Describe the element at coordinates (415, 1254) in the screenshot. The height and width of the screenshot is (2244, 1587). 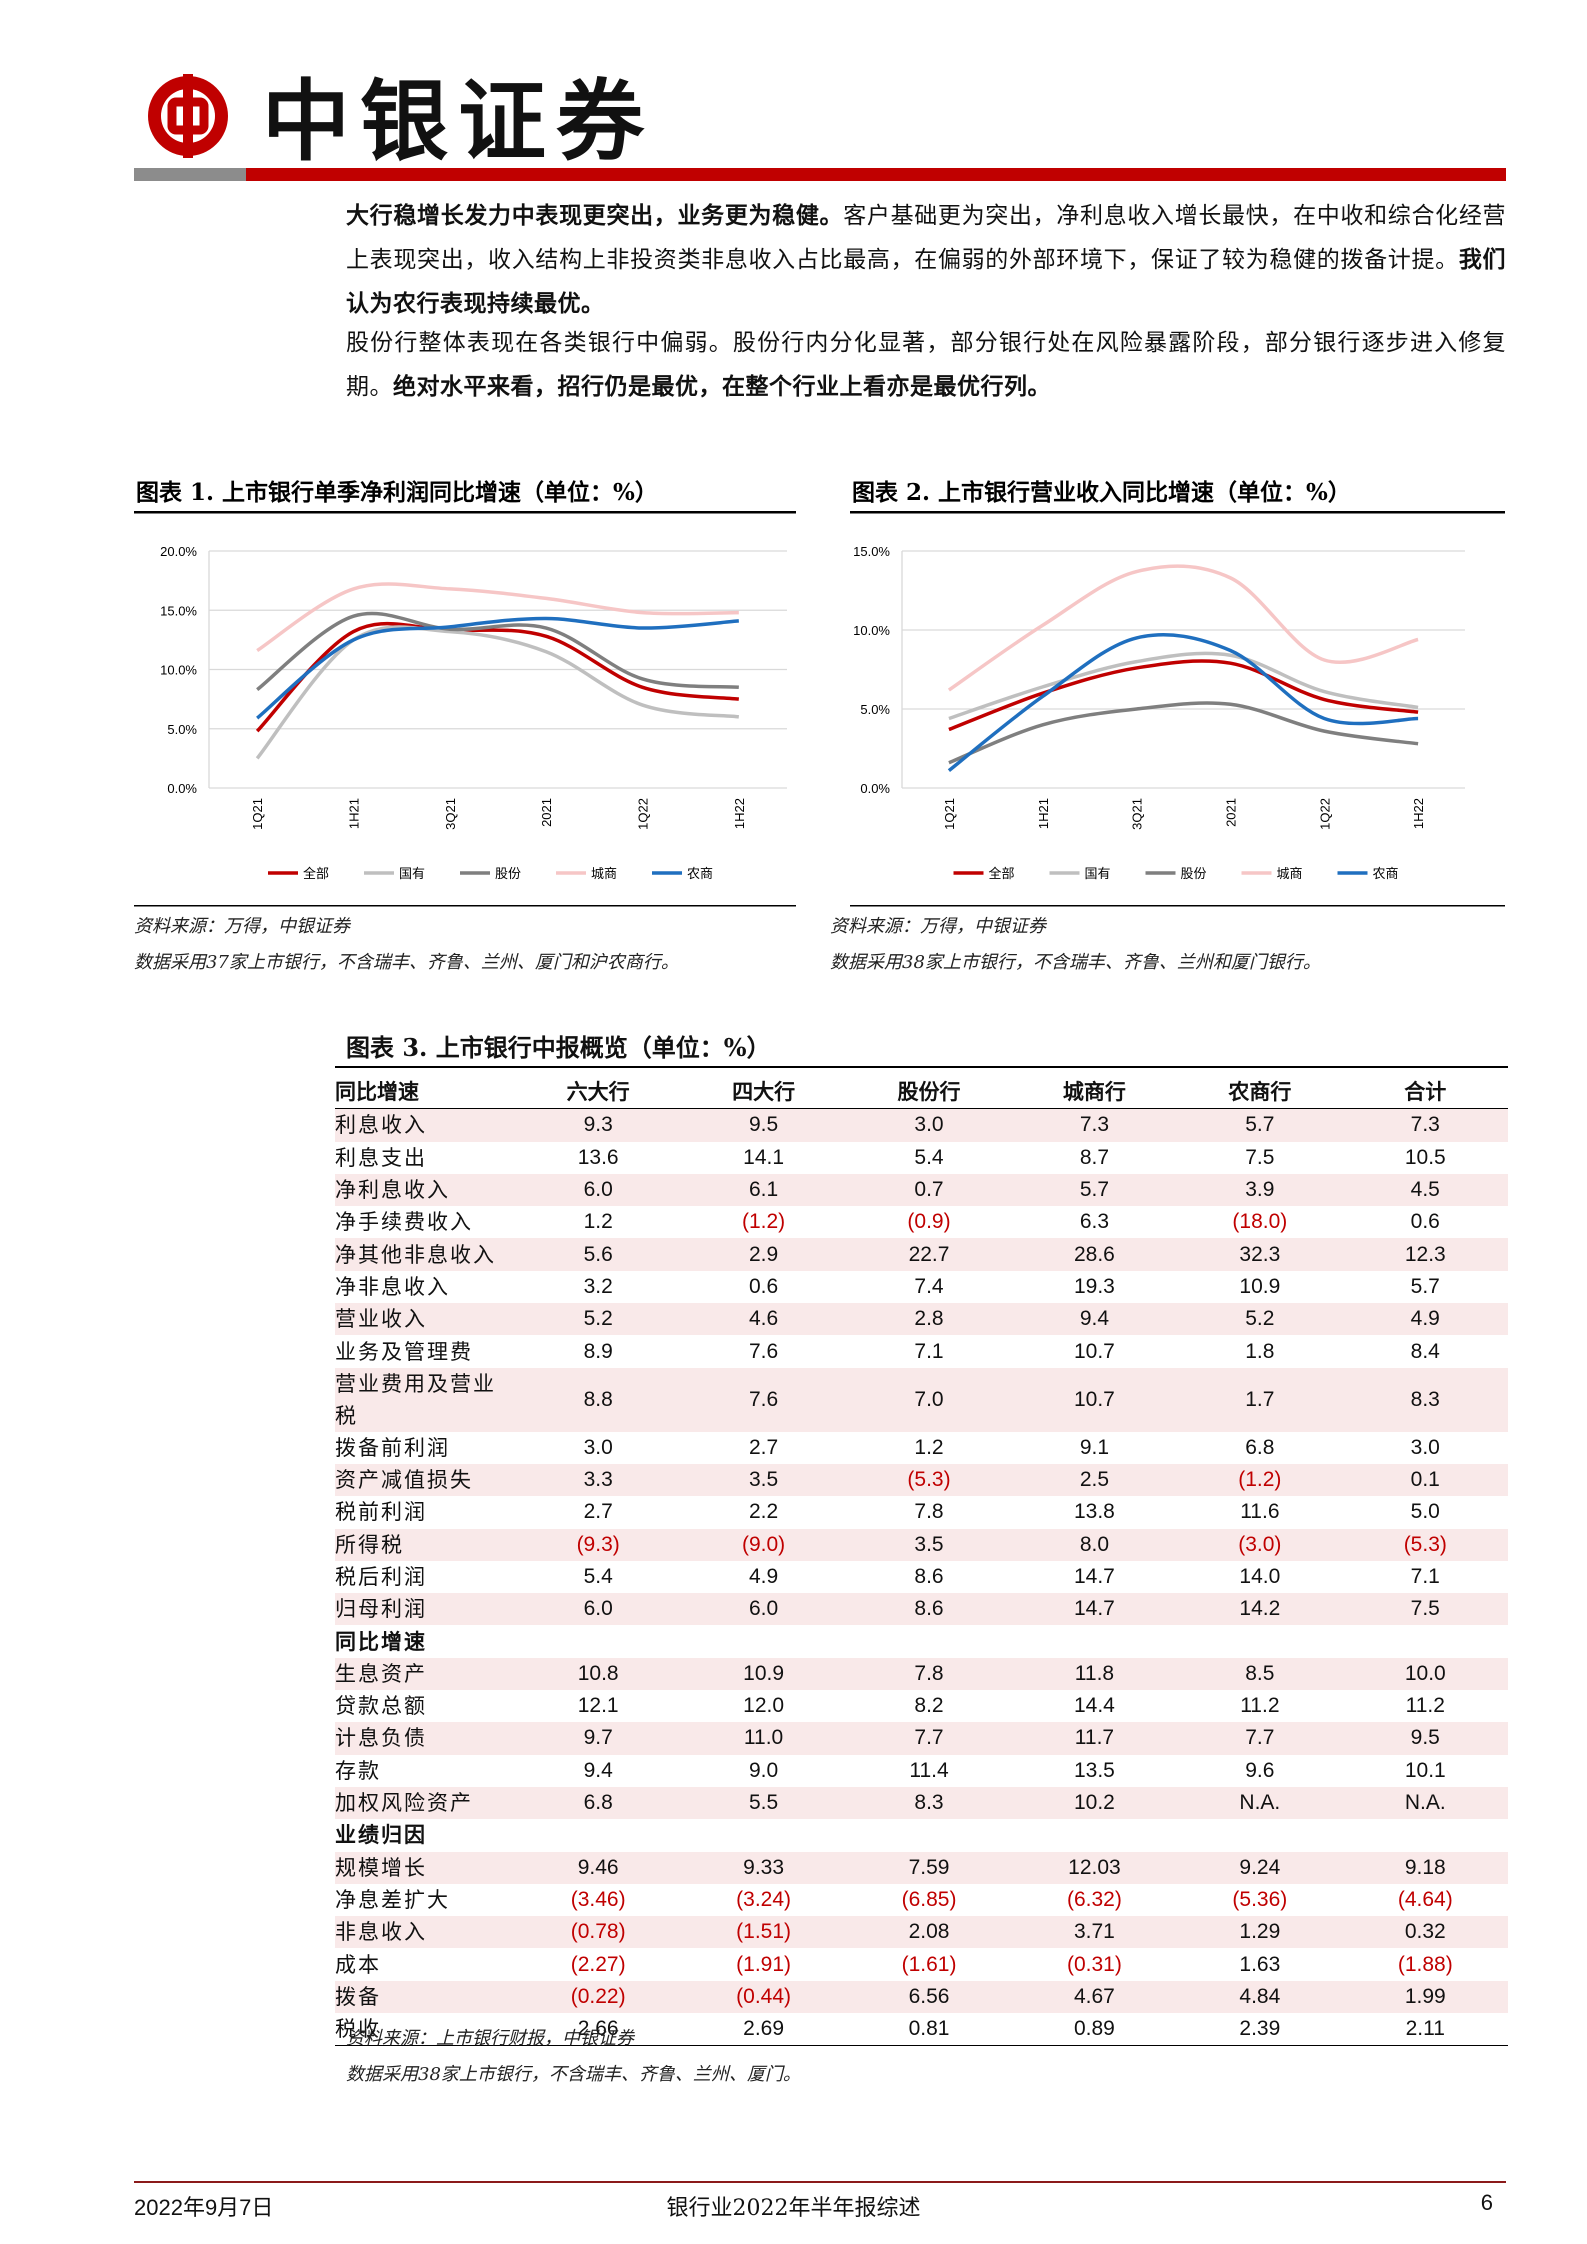
I see `row-label: 净其他非息收入` at that location.